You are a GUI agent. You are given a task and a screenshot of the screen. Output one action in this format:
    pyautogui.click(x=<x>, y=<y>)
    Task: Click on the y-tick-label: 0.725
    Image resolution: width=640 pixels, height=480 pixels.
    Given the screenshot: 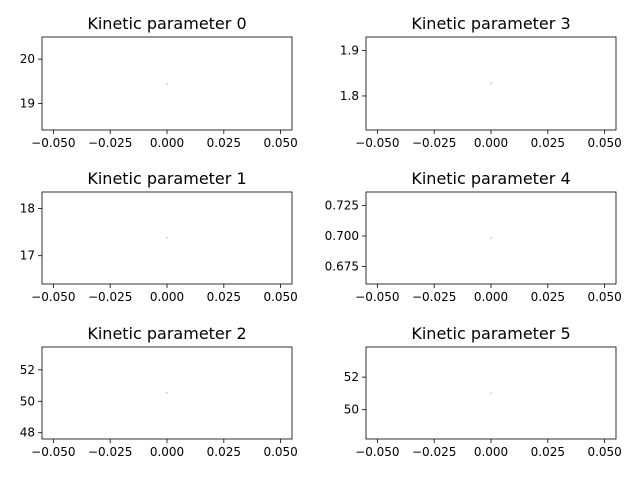 What is the action you would take?
    pyautogui.click(x=342, y=206)
    